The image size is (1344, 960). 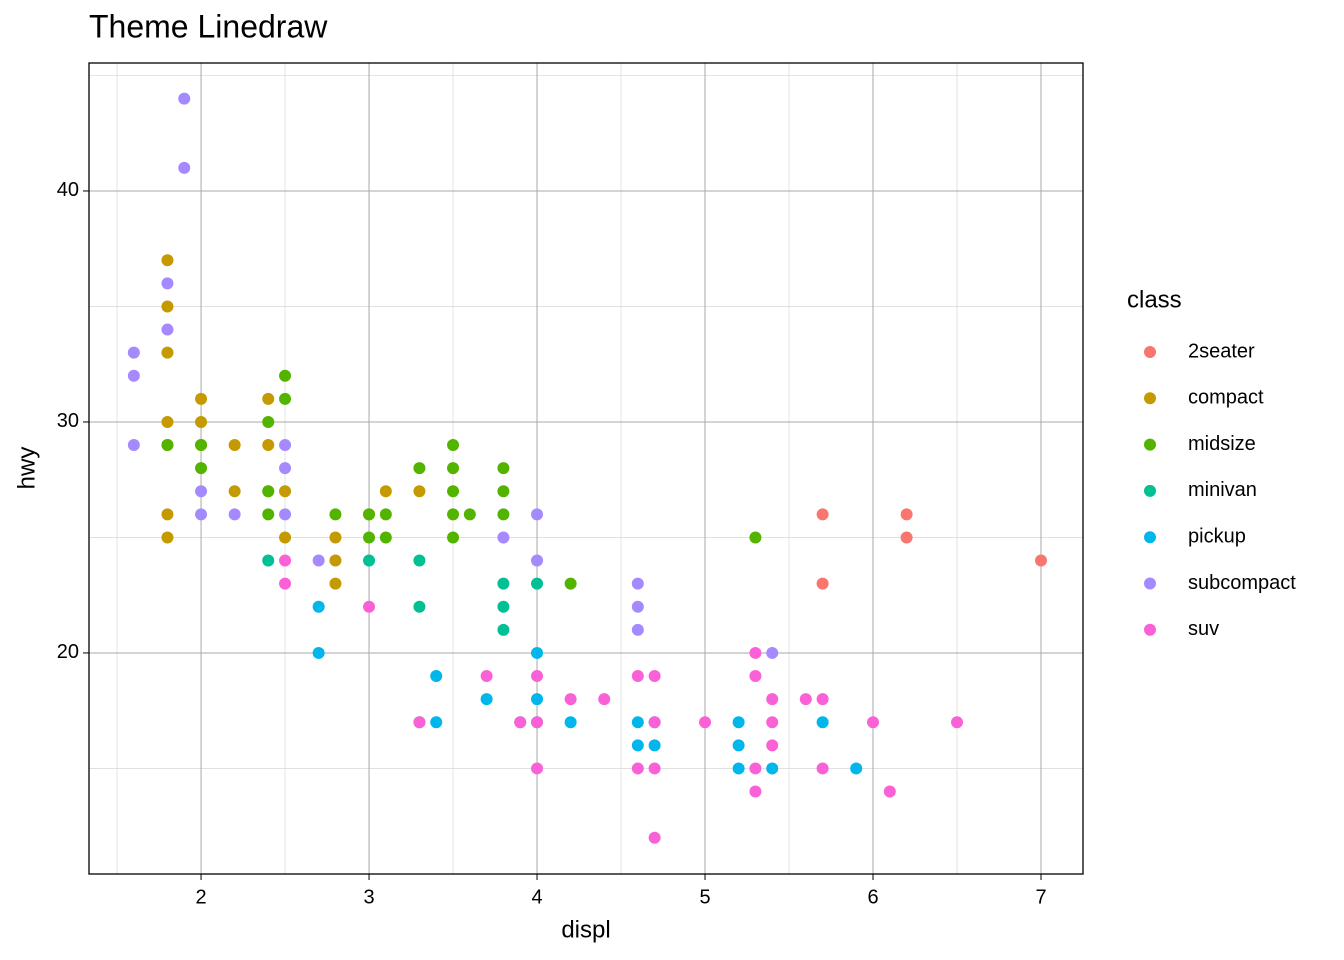 I want to click on legend-label: midsize, so click(x=1222, y=444).